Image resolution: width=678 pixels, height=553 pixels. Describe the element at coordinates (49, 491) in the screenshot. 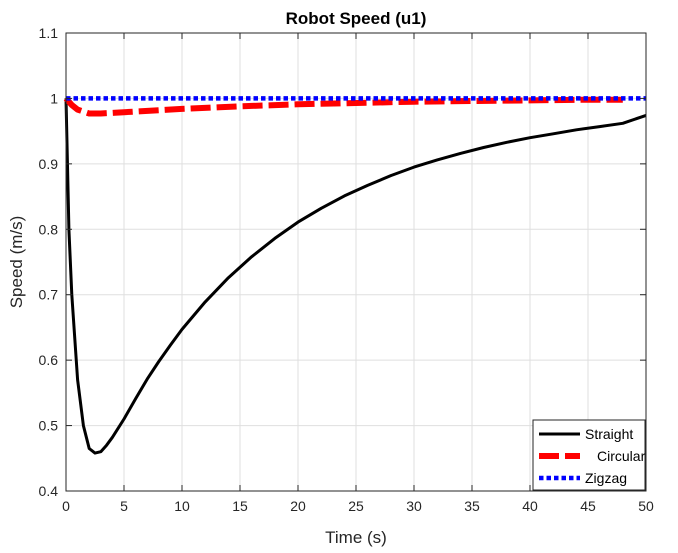

I see `y-tick-label: 0.4` at that location.